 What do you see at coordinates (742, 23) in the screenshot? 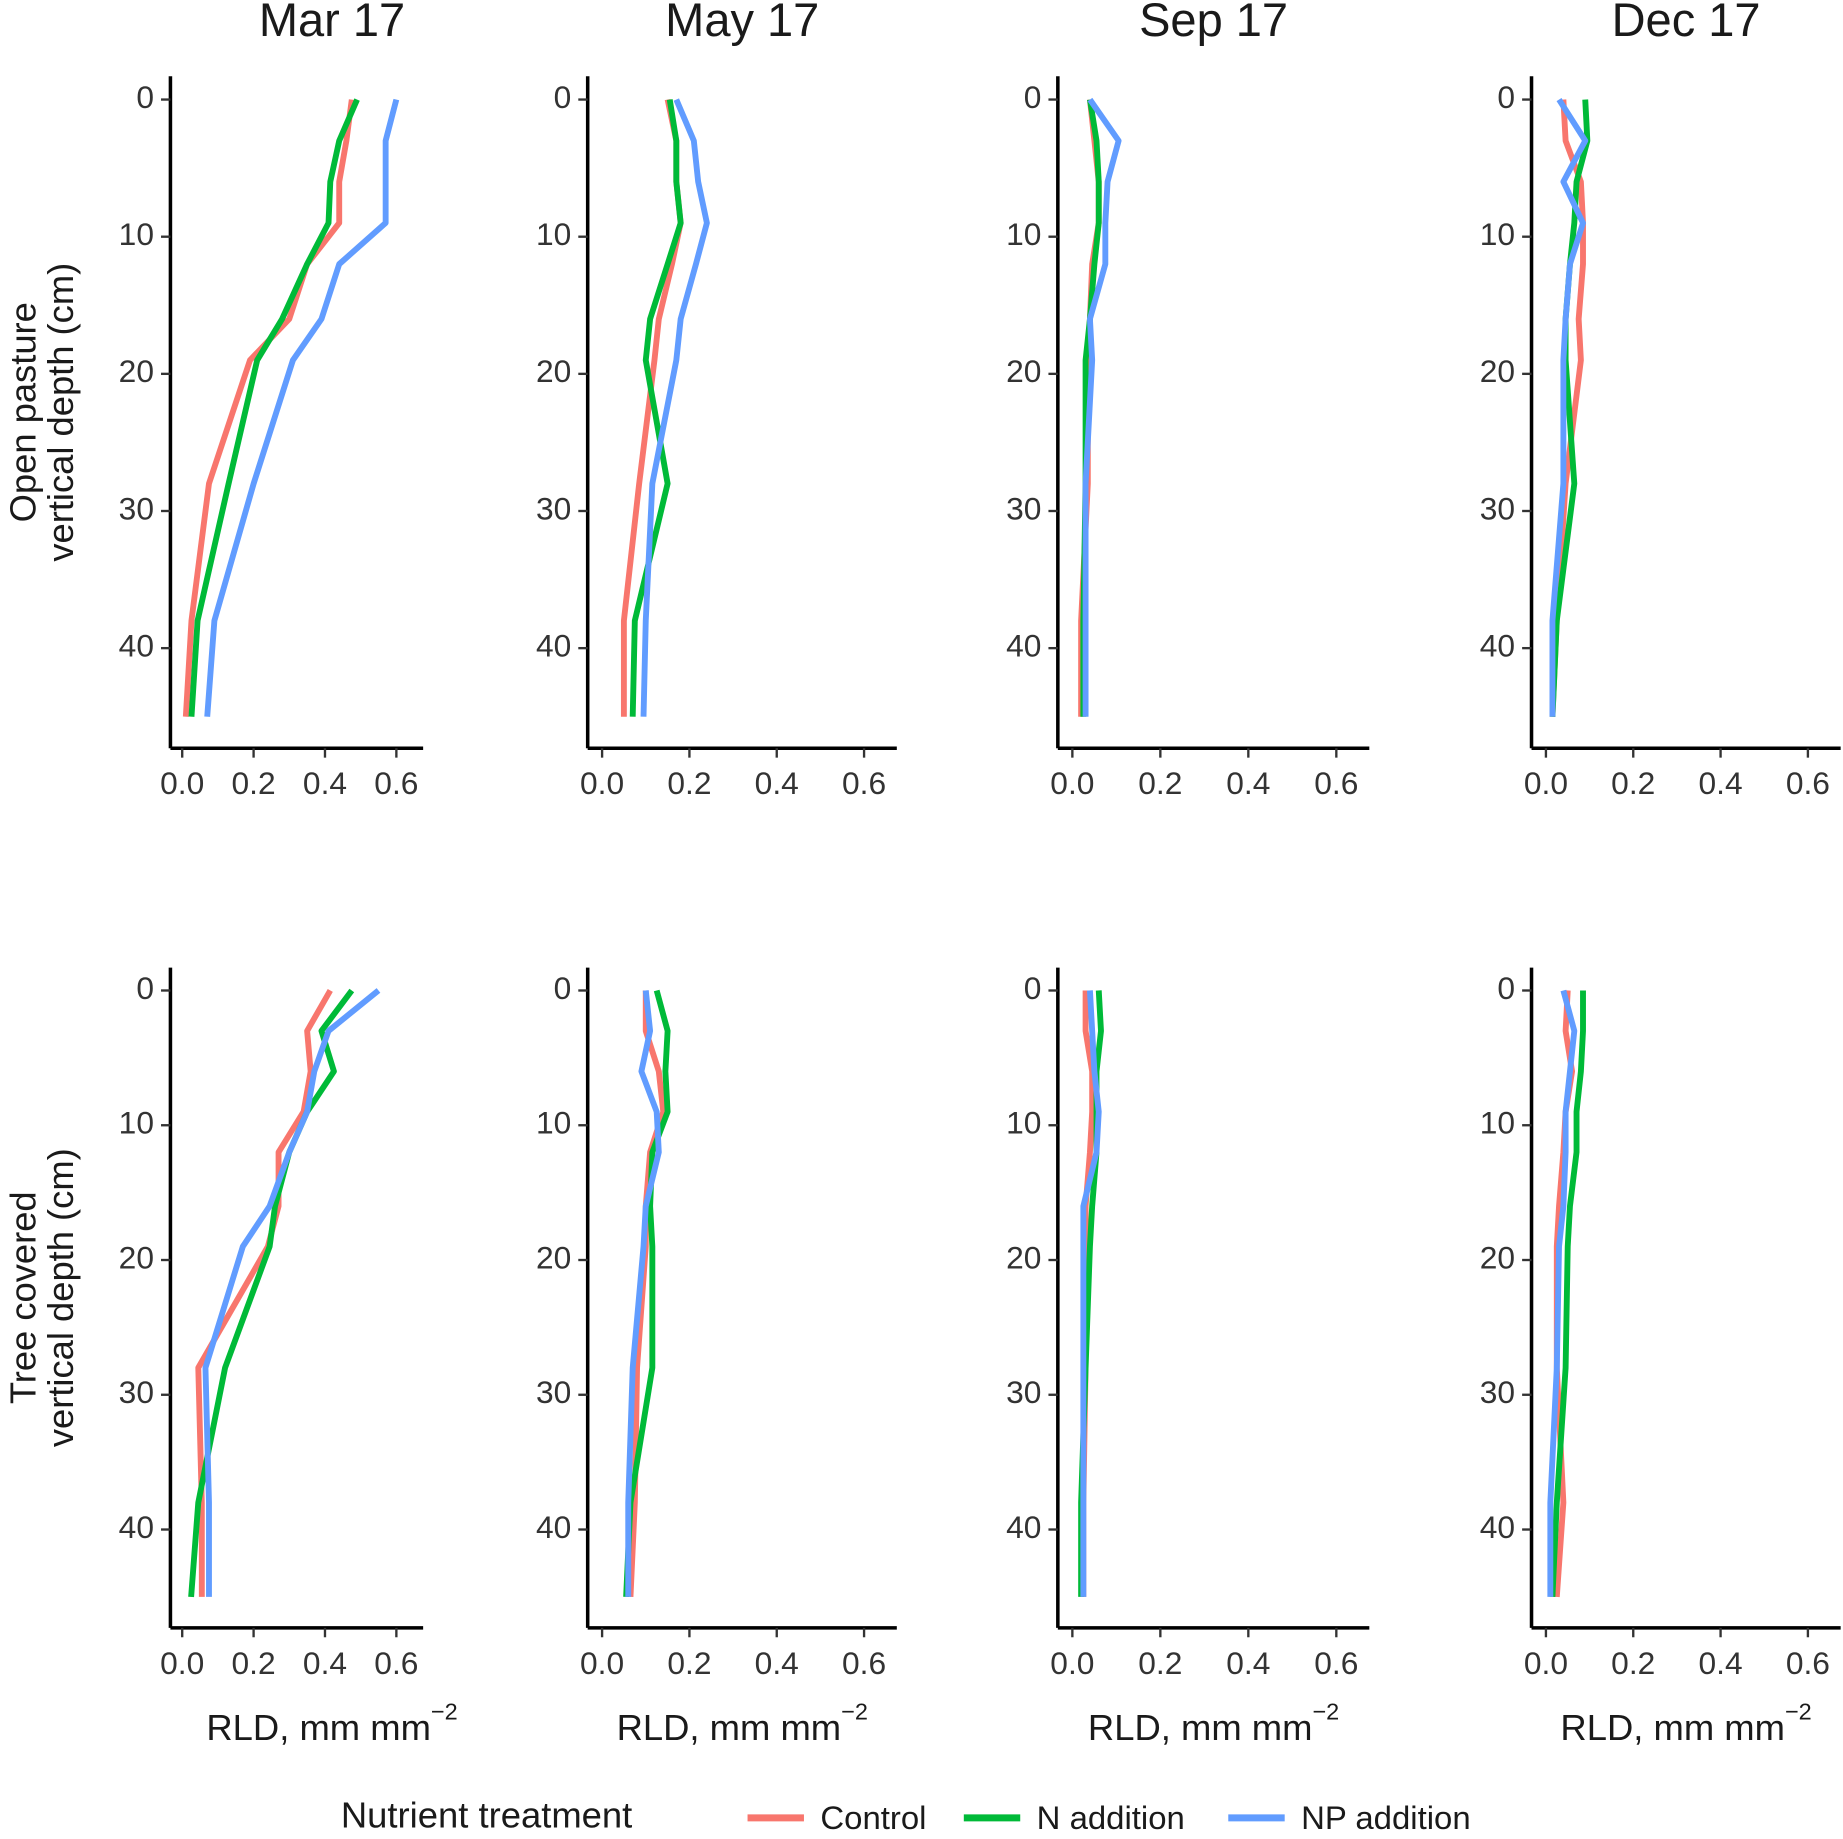
I see `panel-title: May 17` at bounding box center [742, 23].